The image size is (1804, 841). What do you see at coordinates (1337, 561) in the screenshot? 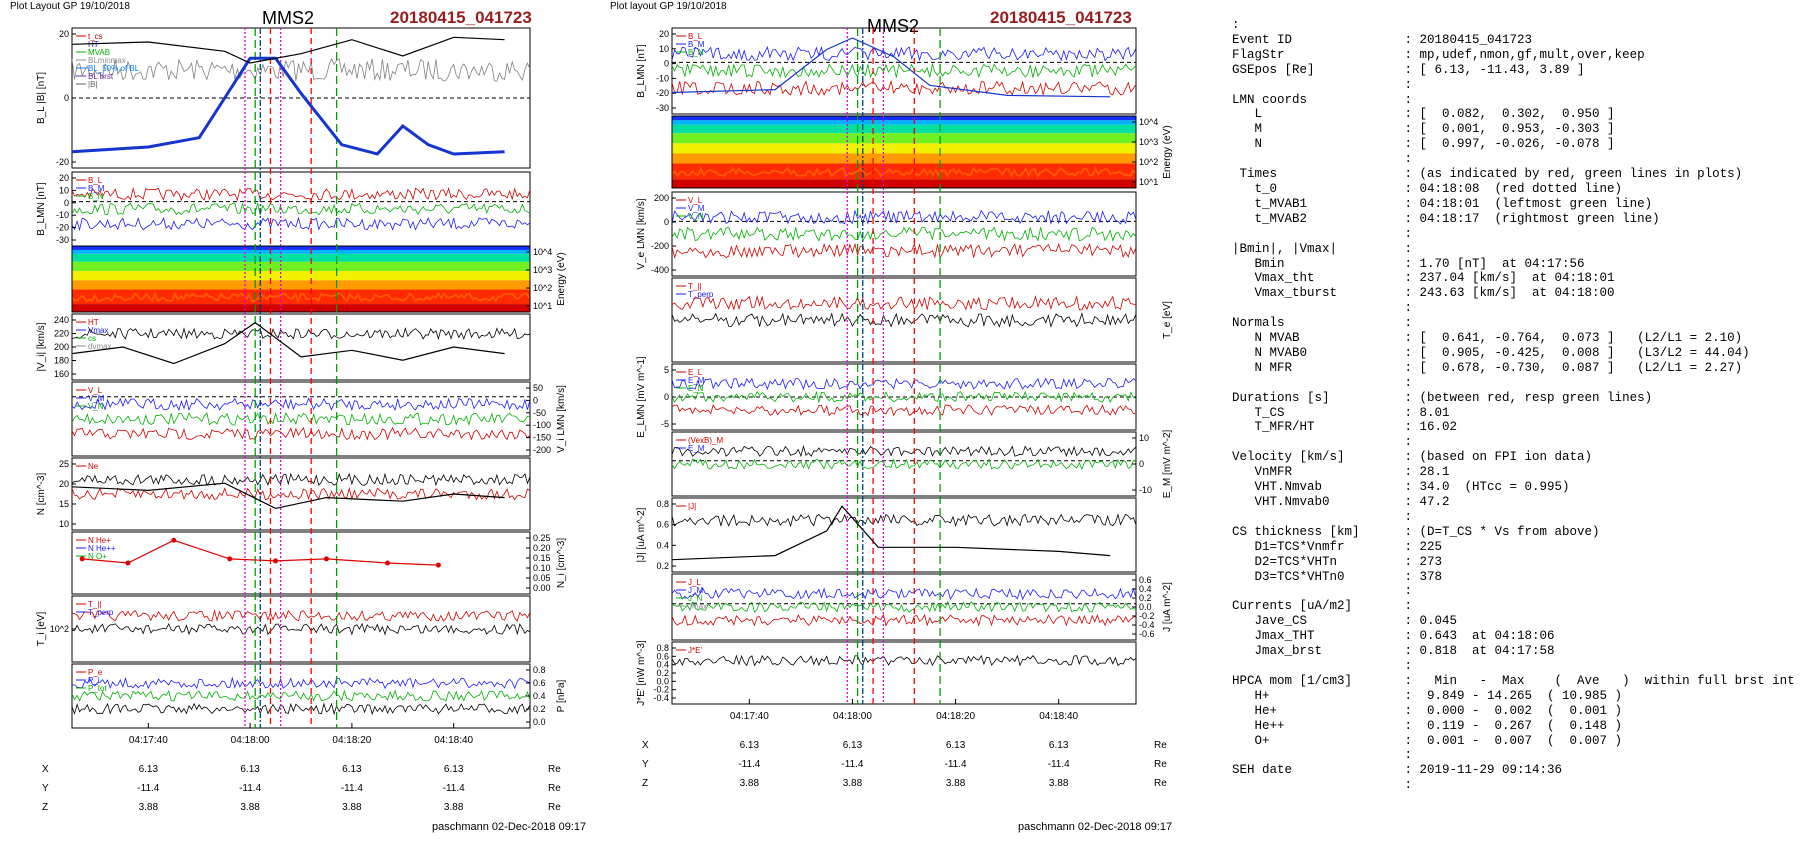
I see `summary-line: D2=TCS*VHTn : 273` at bounding box center [1337, 561].